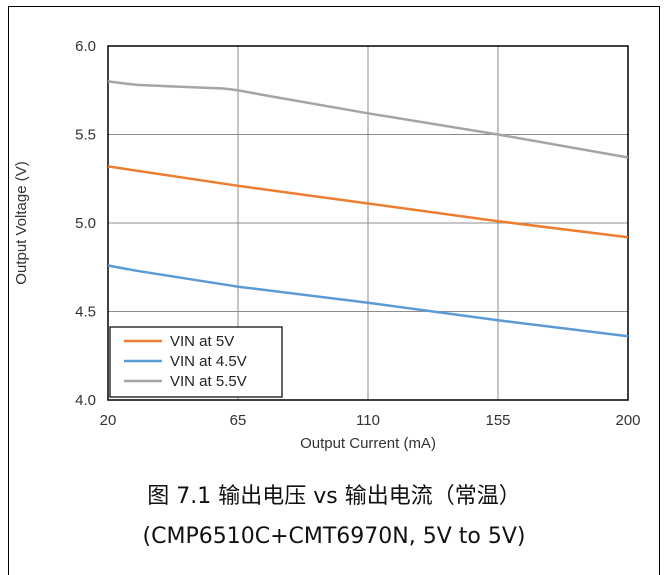  I want to click on legend-label: VIN at 5V, so click(202, 341).